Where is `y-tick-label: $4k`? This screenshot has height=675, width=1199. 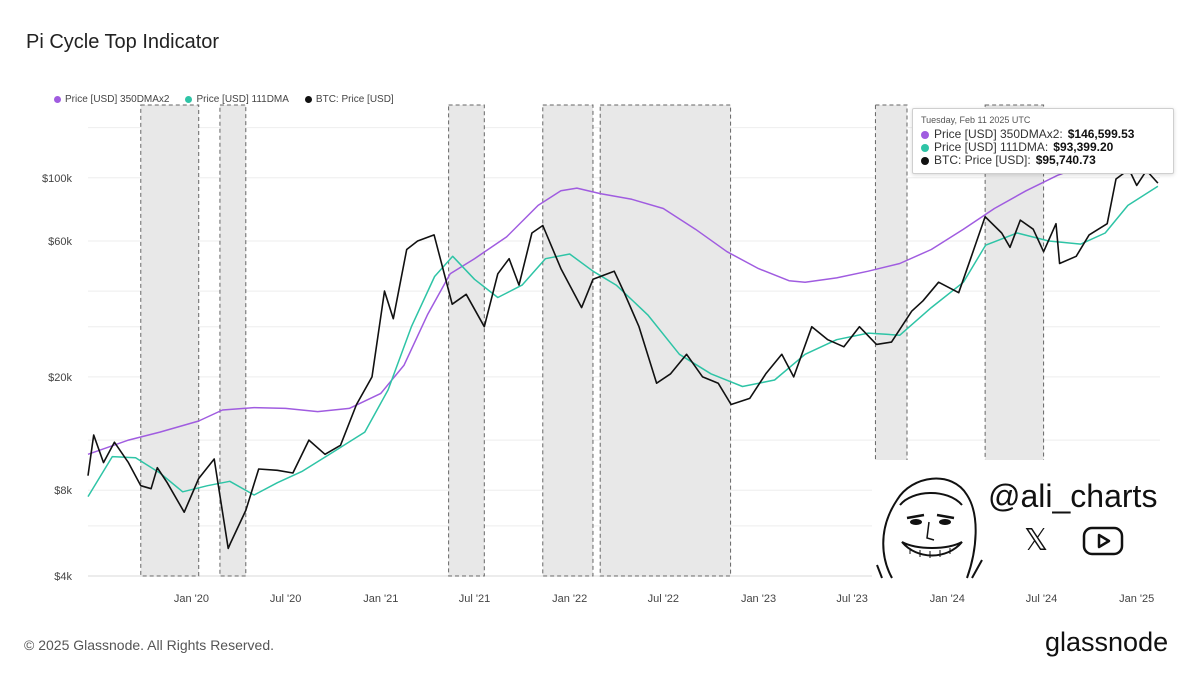 y-tick-label: $4k is located at coordinates (63, 577).